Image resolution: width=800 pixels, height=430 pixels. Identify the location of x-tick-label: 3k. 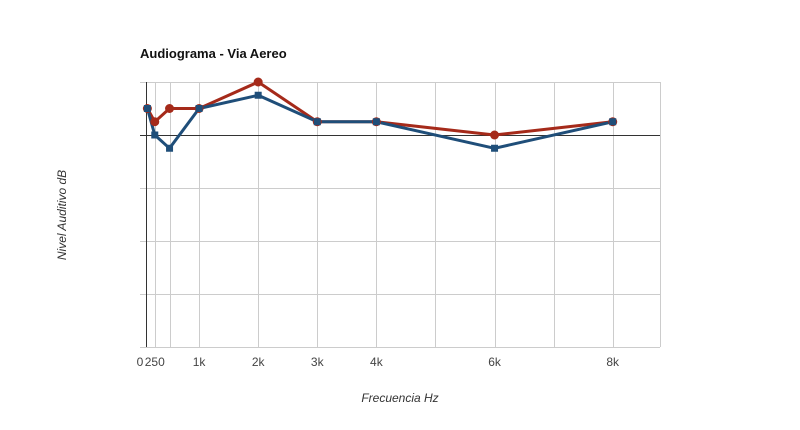
(318, 362).